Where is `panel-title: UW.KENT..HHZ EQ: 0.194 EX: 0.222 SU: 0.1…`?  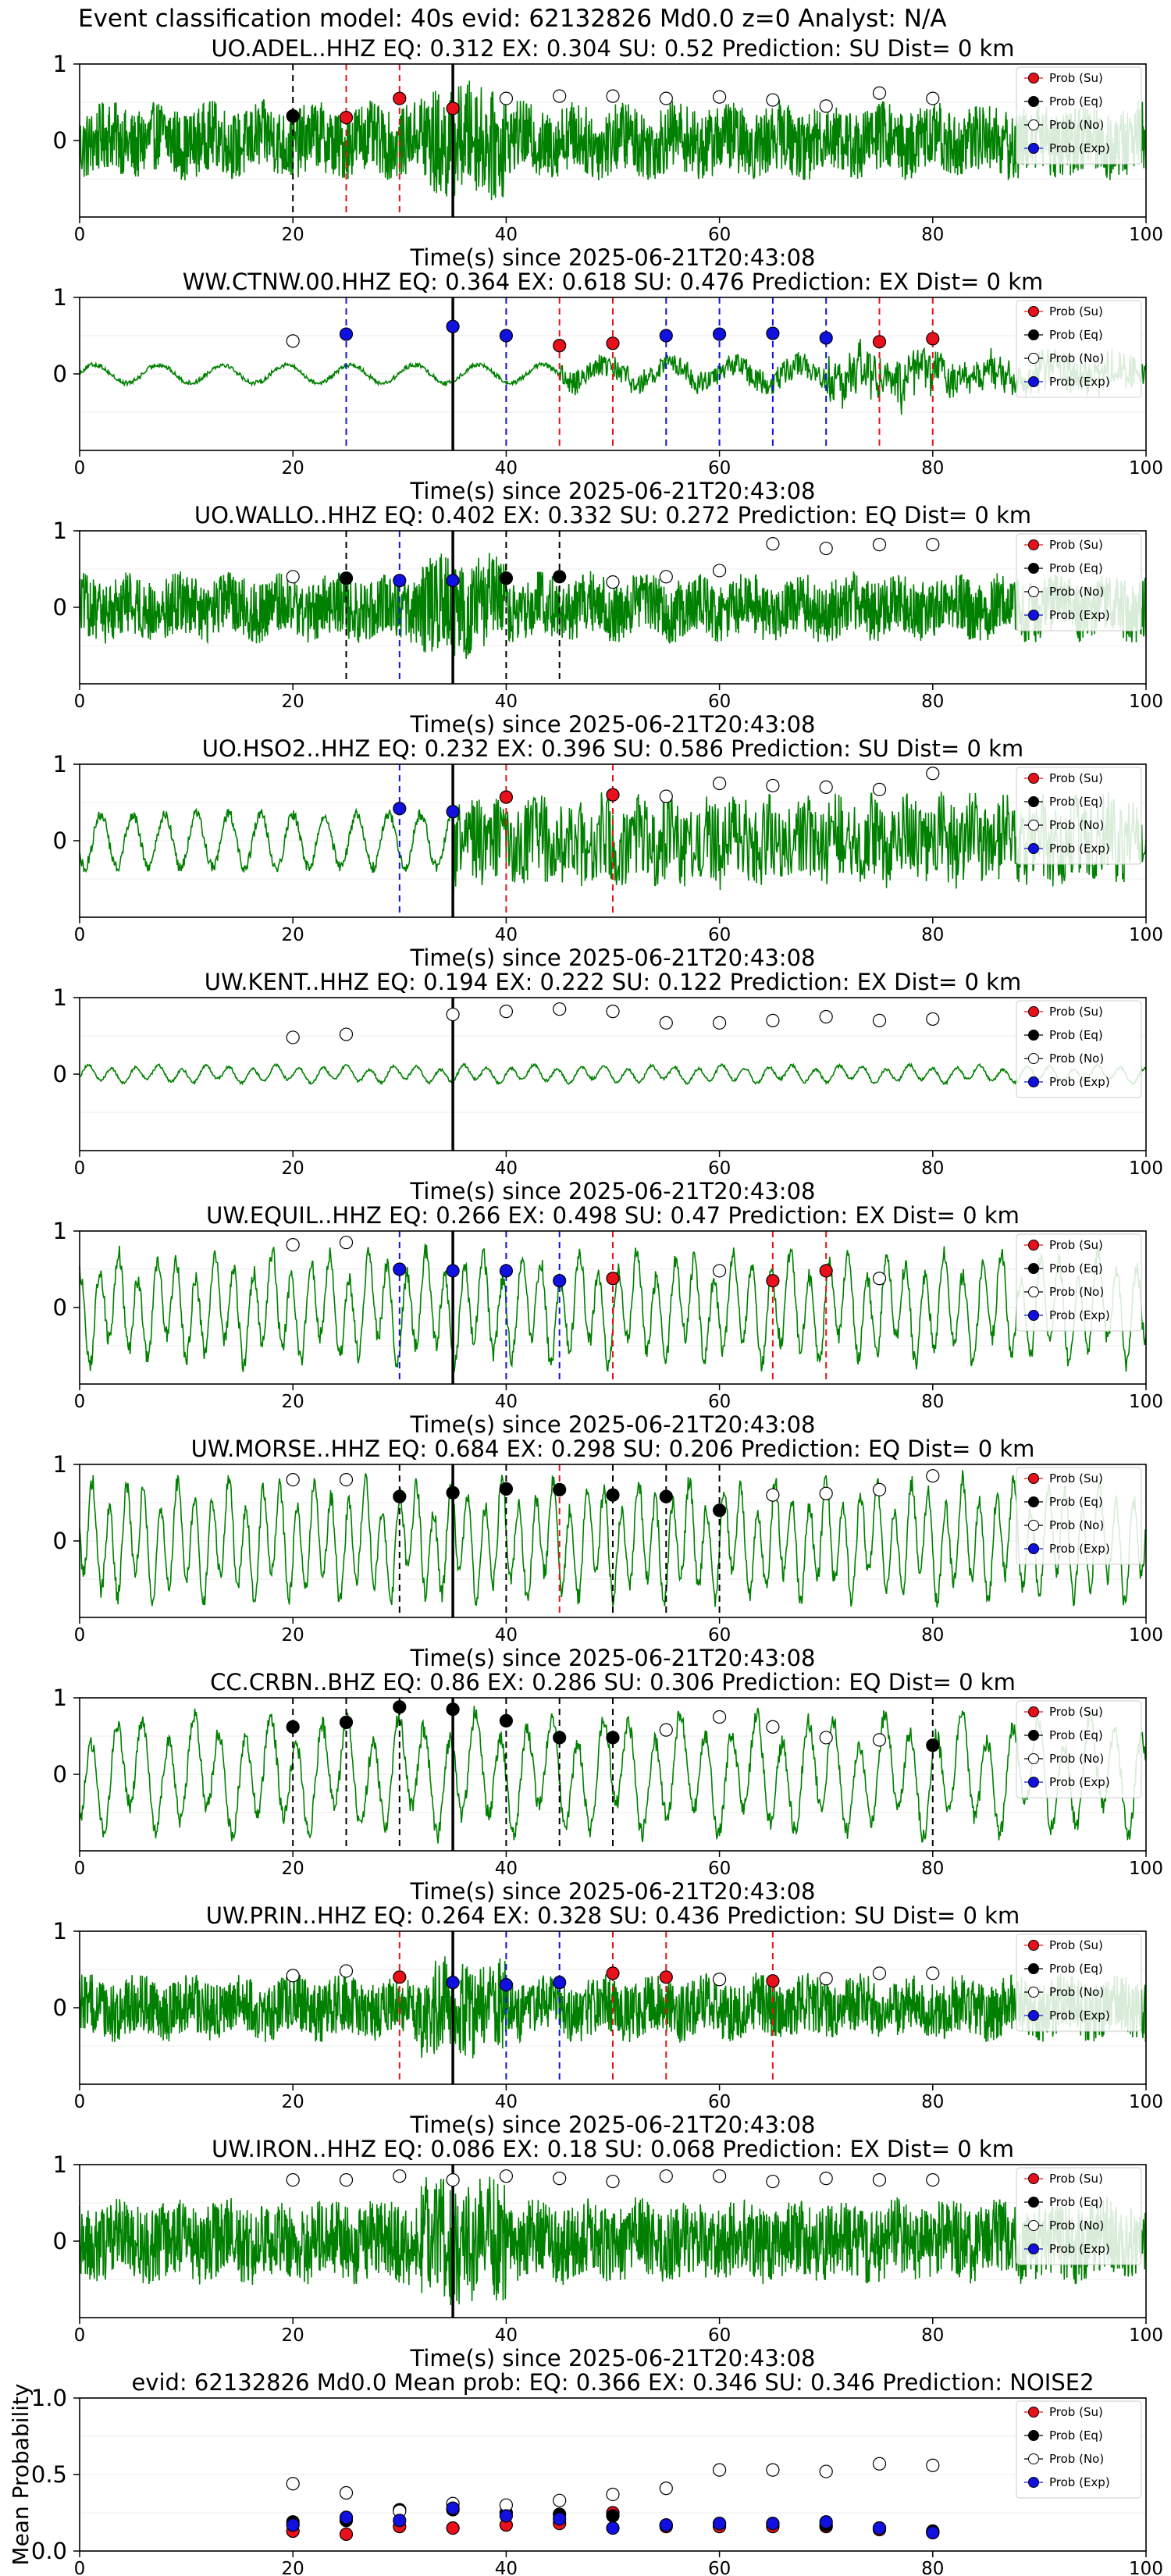 panel-title: UW.KENT..HHZ EQ: 0.194 EX: 0.222 SU: 0.1… is located at coordinates (613, 982).